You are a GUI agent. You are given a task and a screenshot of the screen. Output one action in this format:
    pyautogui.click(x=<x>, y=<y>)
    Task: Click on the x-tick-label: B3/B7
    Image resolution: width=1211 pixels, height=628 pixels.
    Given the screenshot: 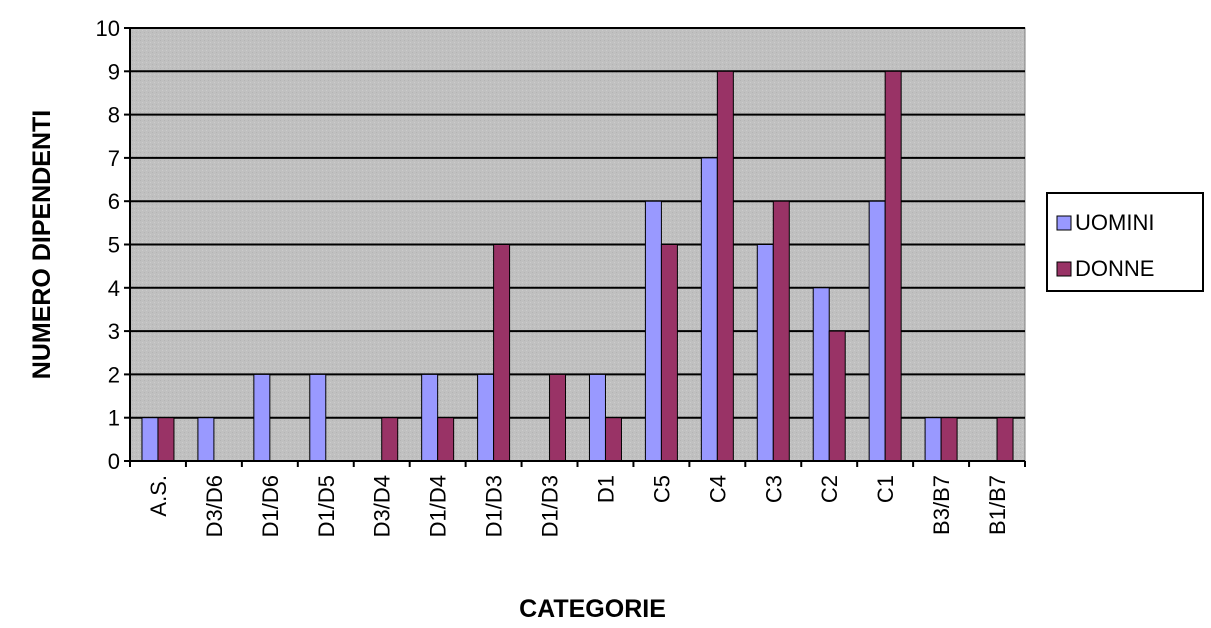 What is the action you would take?
    pyautogui.click(x=941, y=505)
    